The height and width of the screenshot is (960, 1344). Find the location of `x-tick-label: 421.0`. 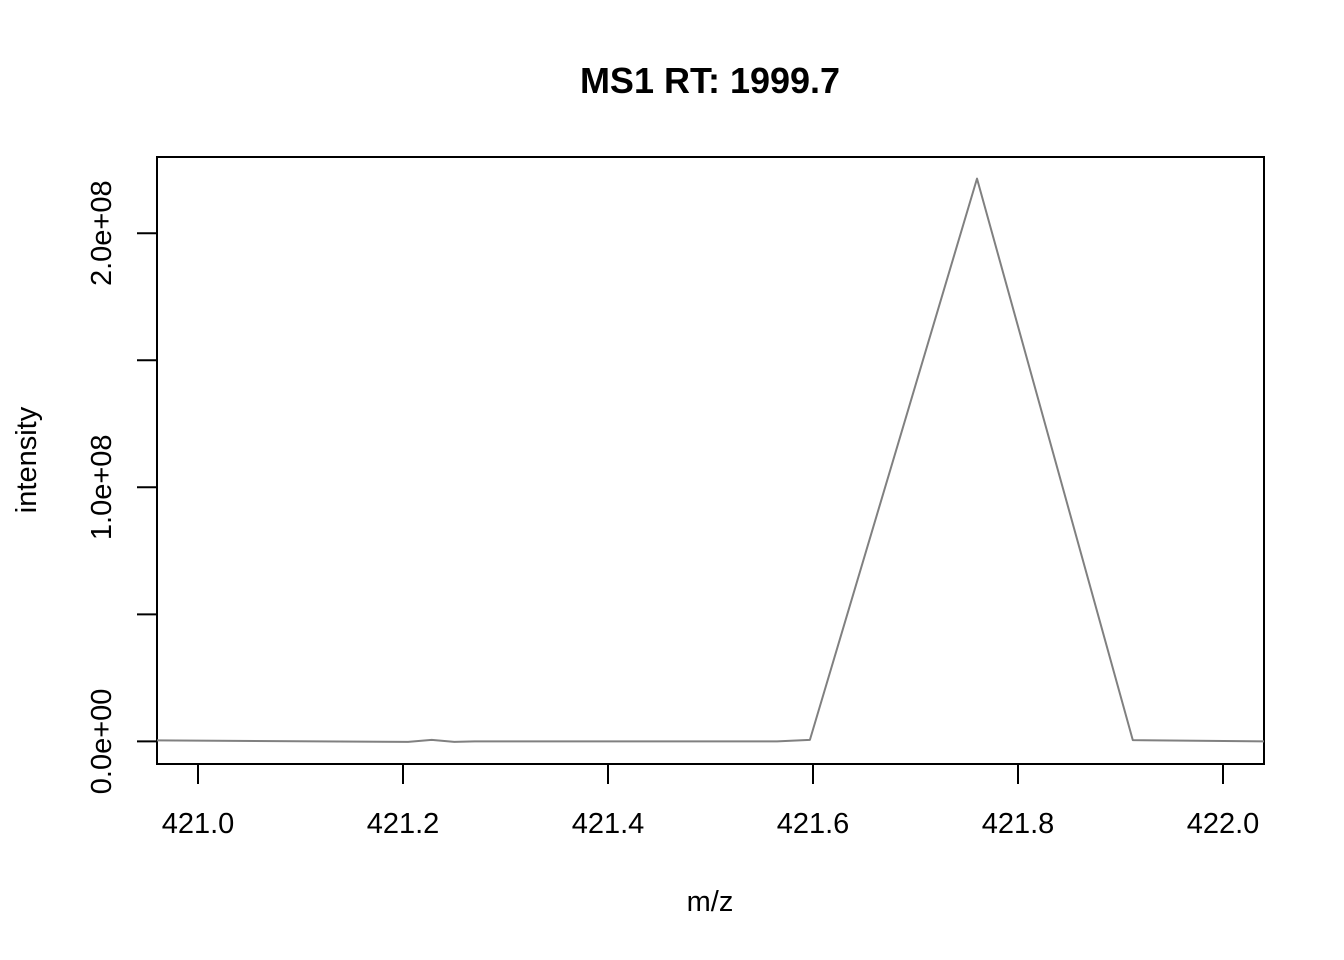

x-tick-label: 421.0 is located at coordinates (198, 824).